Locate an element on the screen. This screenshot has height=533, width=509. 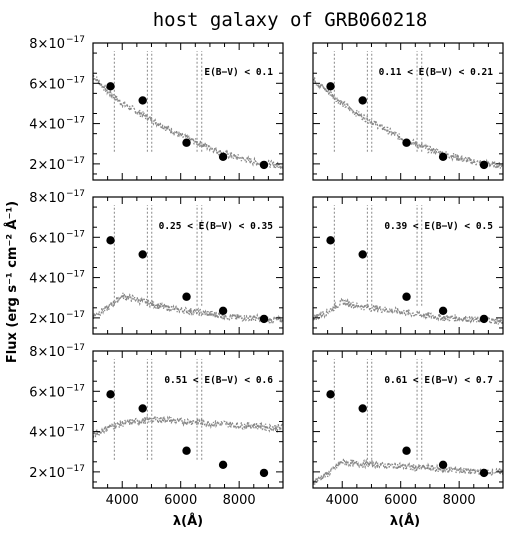
chart-title: host galaxy of GRB060218 is located at coordinates (290, 20).